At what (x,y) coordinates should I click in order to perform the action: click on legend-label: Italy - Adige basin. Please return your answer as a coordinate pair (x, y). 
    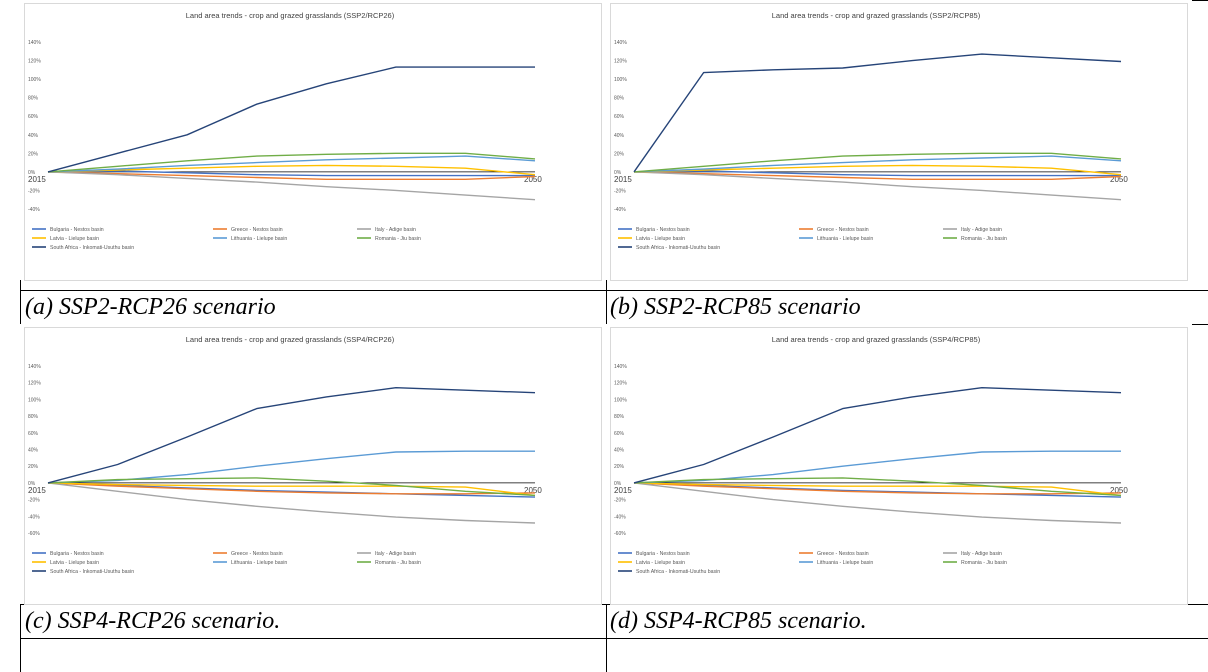
    Looking at the image, I should click on (395, 230).